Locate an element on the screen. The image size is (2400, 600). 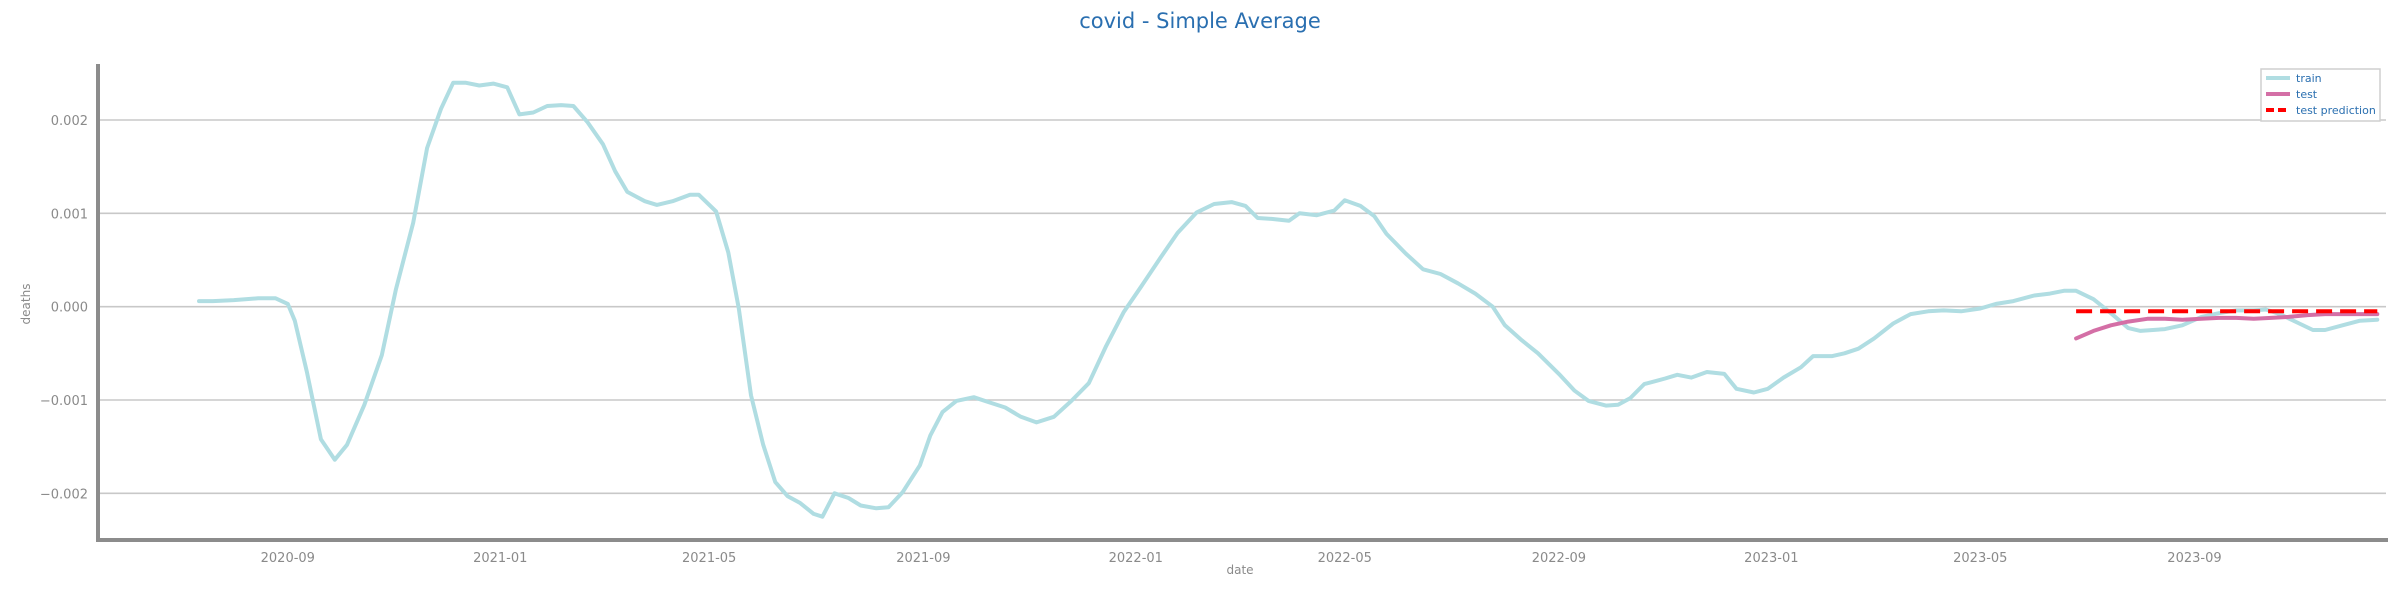
x-tick-label: 2023-09 is located at coordinates (2194, 558).